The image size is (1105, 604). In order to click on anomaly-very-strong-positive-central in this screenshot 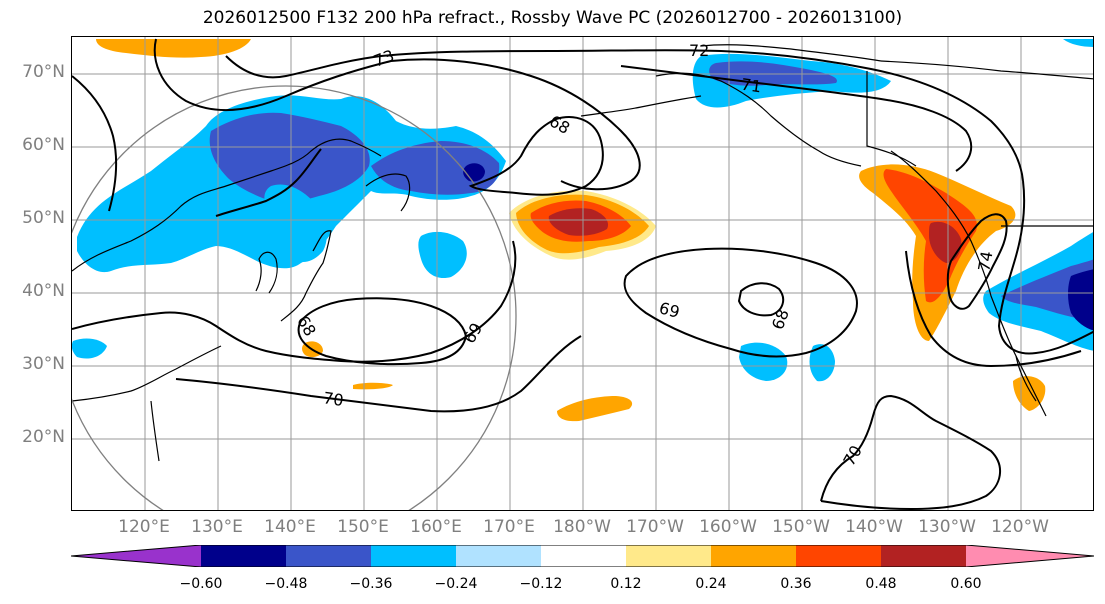, I will do `click(578, 222)`.